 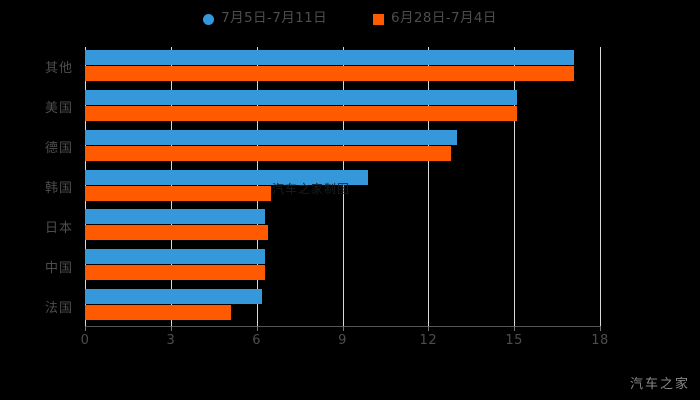 I want to click on y-axis-label-5: 中国, so click(x=58, y=268).